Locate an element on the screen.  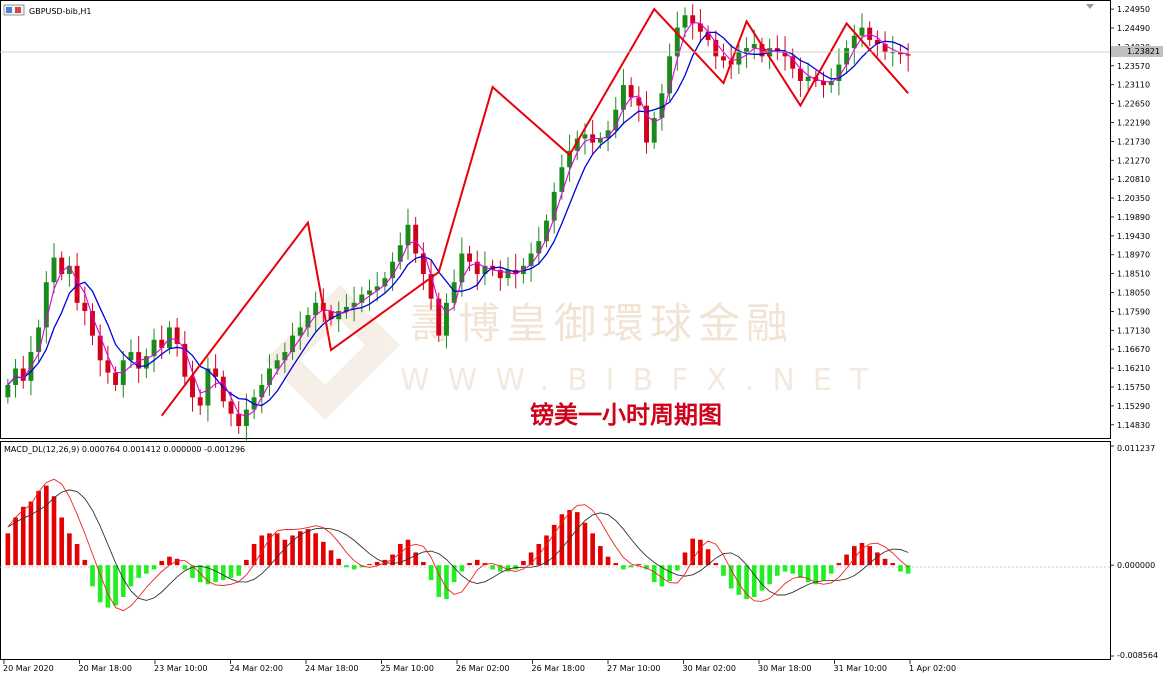
chart-shift-icon is located at coordinates (1090, 6).